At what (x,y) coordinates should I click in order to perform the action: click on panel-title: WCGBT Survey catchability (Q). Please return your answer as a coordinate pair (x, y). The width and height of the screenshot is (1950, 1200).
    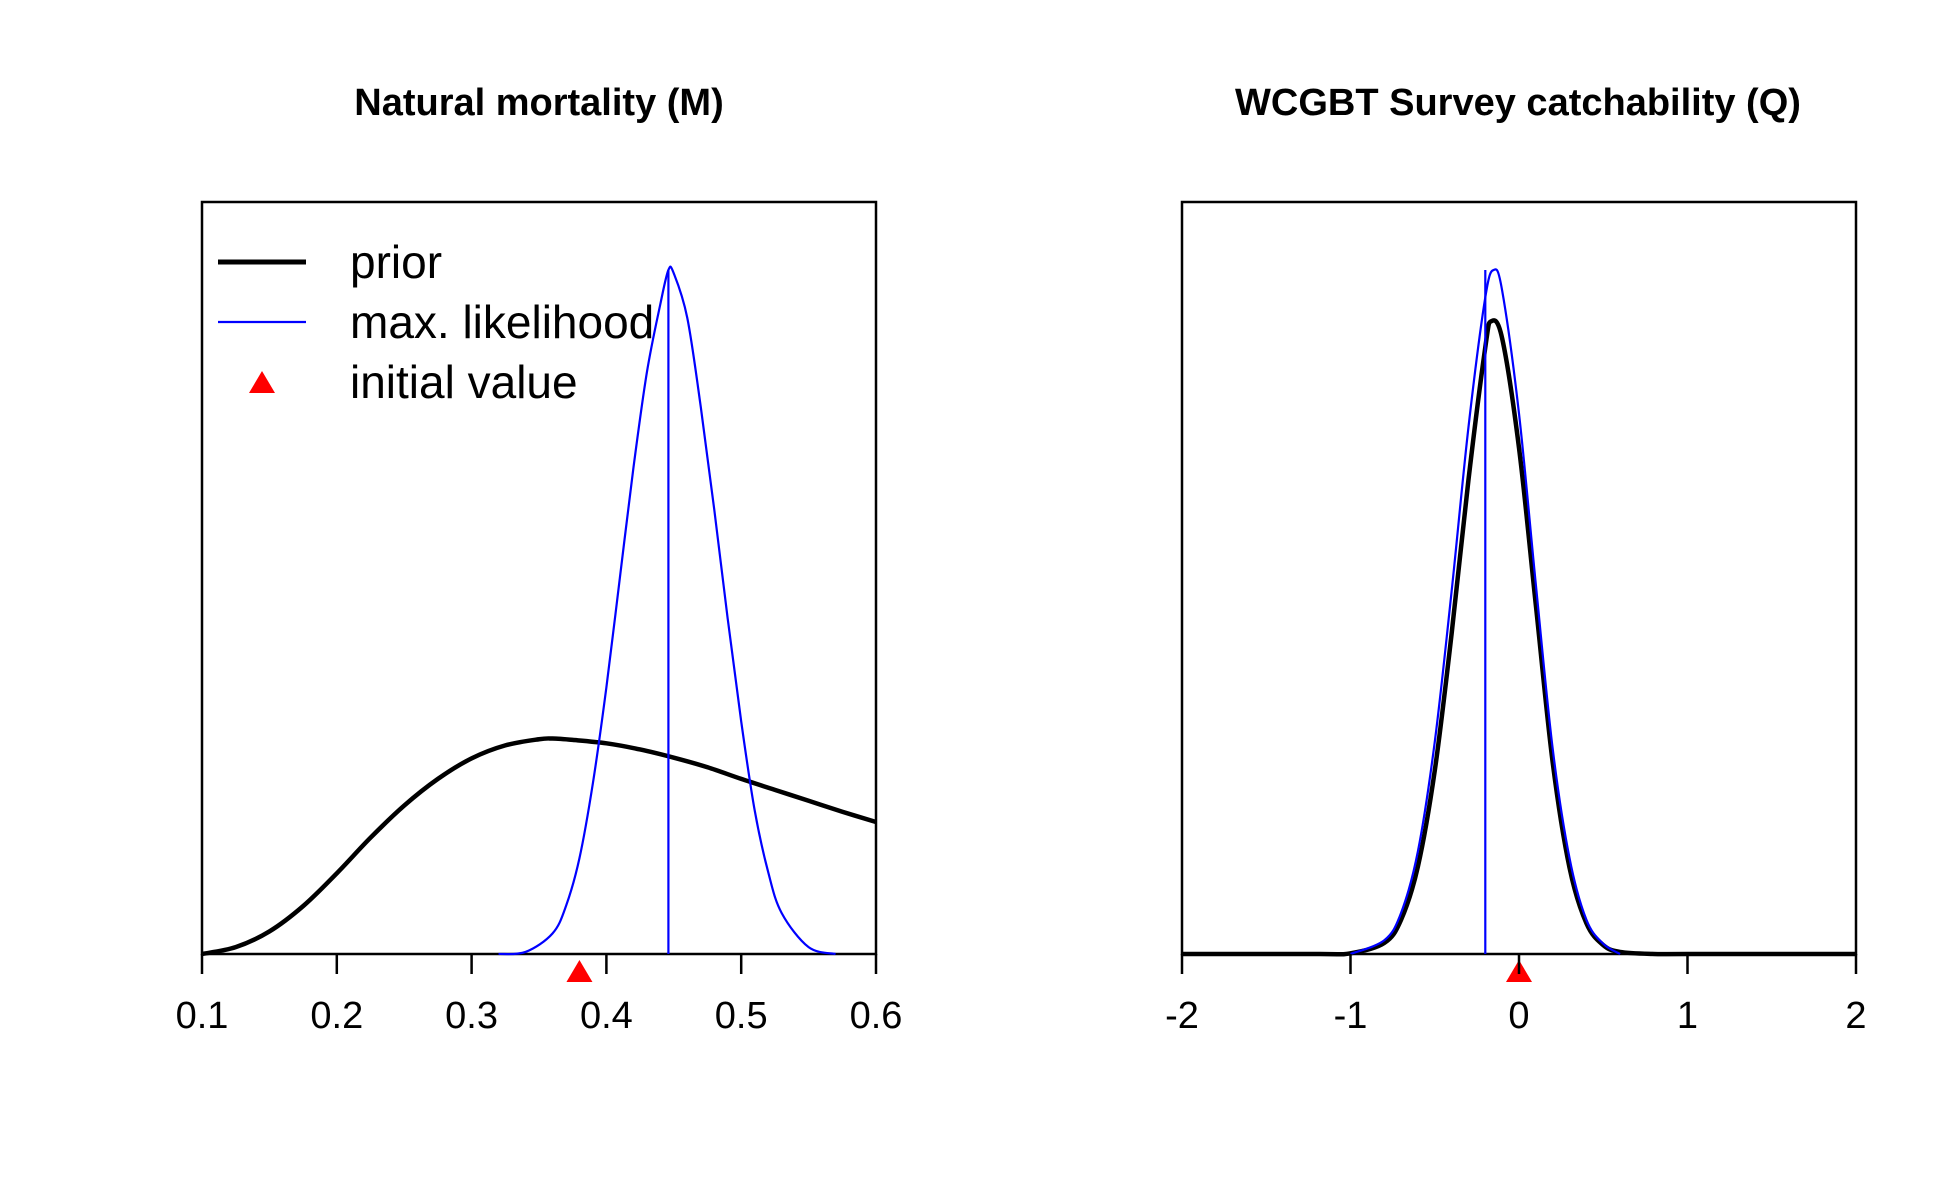
    Looking at the image, I should click on (1518, 103).